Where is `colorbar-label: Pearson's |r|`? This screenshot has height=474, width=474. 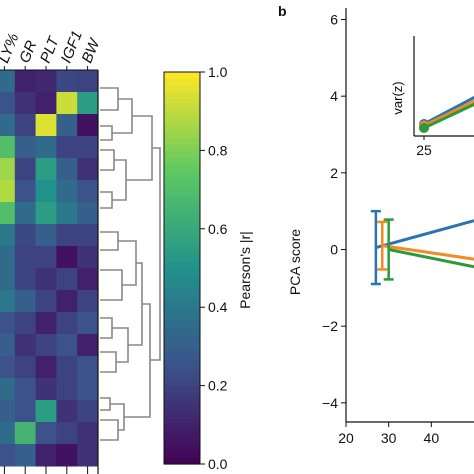 colorbar-label: Pearson's |r| is located at coordinates (245, 270).